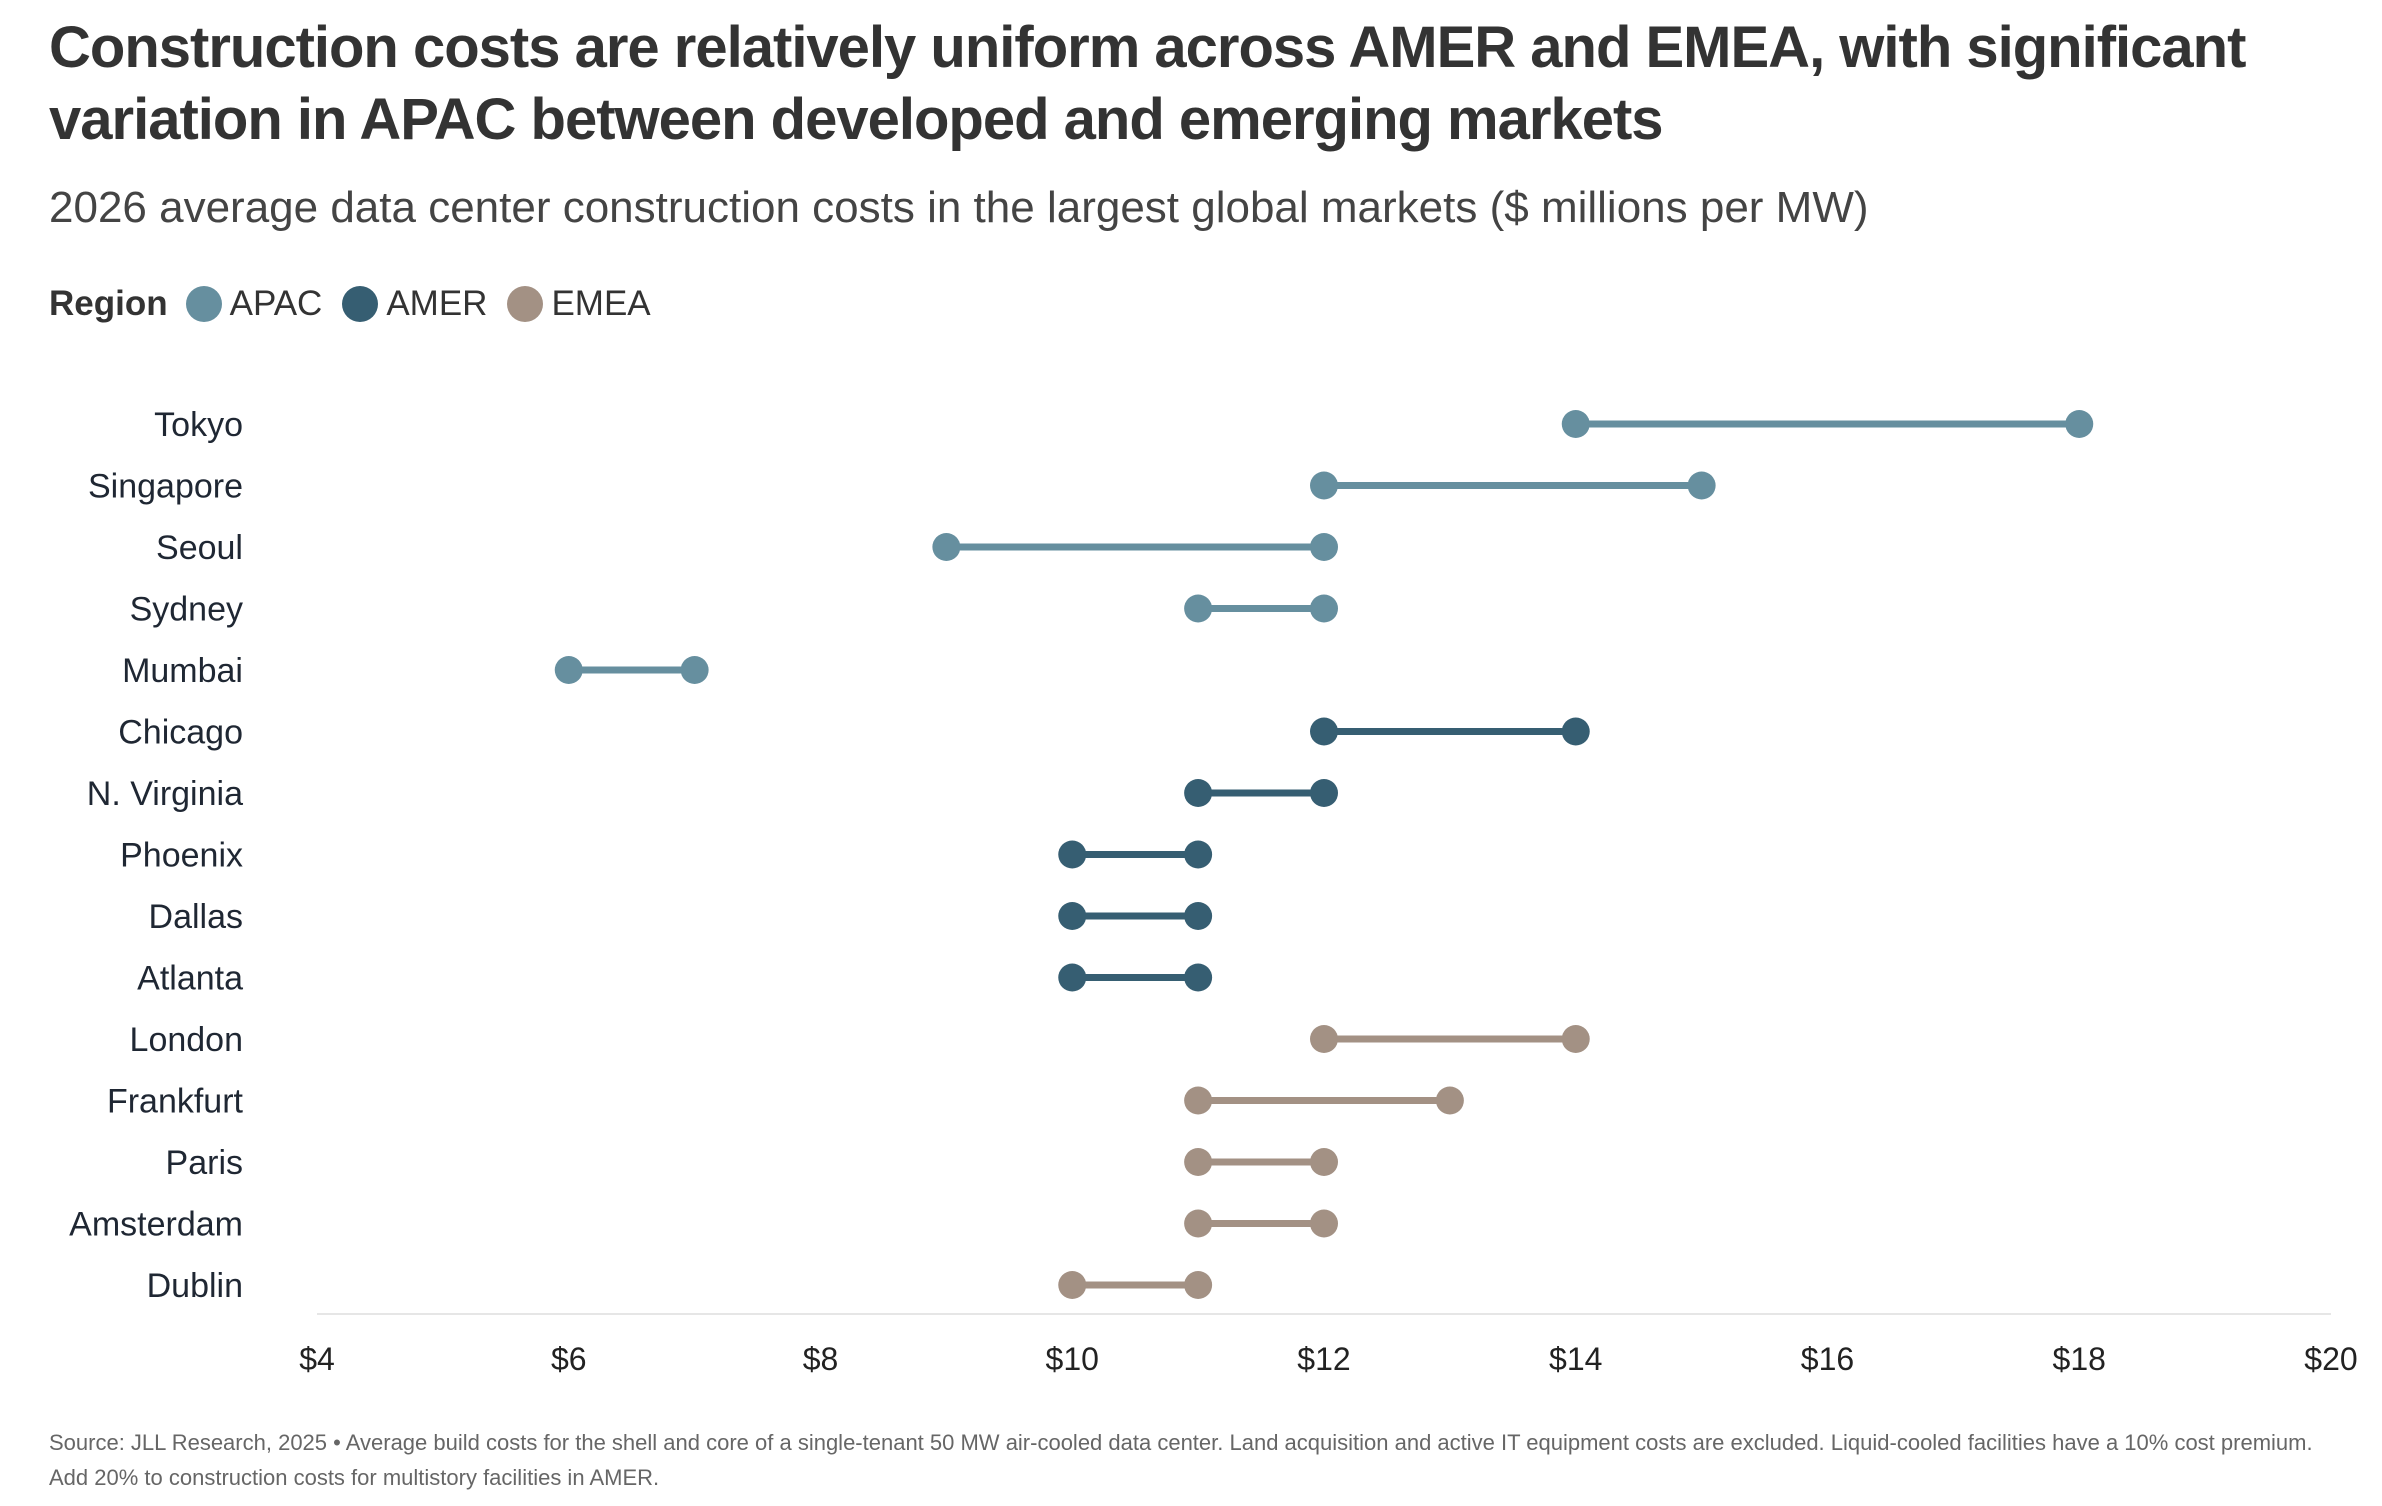  What do you see at coordinates (198, 425) in the screenshot?
I see `city-label: Tokyo` at bounding box center [198, 425].